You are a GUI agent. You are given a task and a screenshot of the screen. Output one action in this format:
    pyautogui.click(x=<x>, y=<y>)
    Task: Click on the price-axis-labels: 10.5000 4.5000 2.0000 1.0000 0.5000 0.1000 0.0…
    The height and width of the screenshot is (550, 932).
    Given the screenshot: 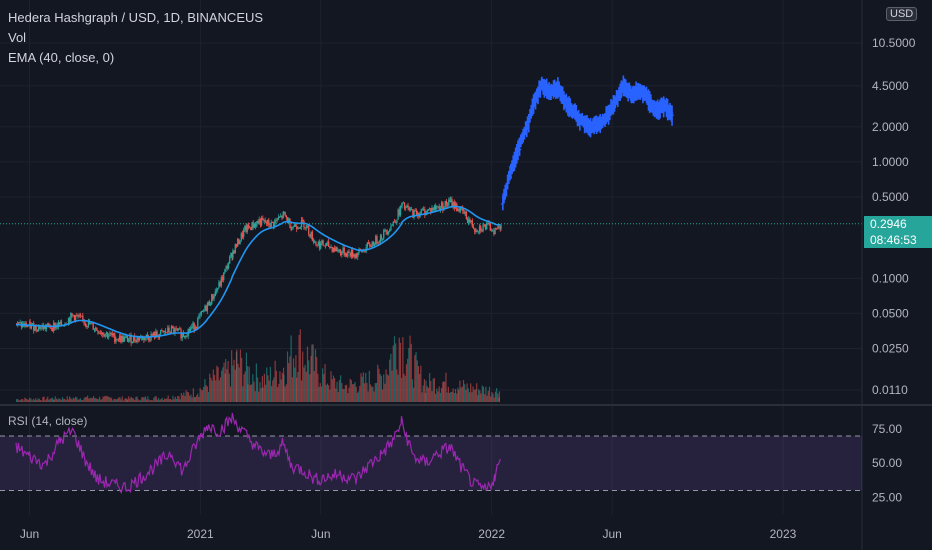 What is the action you would take?
    pyautogui.click(x=894, y=216)
    